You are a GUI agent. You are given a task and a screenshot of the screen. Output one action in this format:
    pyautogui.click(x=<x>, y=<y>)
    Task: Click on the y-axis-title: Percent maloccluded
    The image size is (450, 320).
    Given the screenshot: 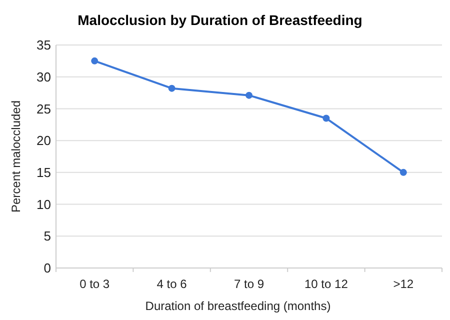 What is the action you would take?
    pyautogui.click(x=16, y=156)
    